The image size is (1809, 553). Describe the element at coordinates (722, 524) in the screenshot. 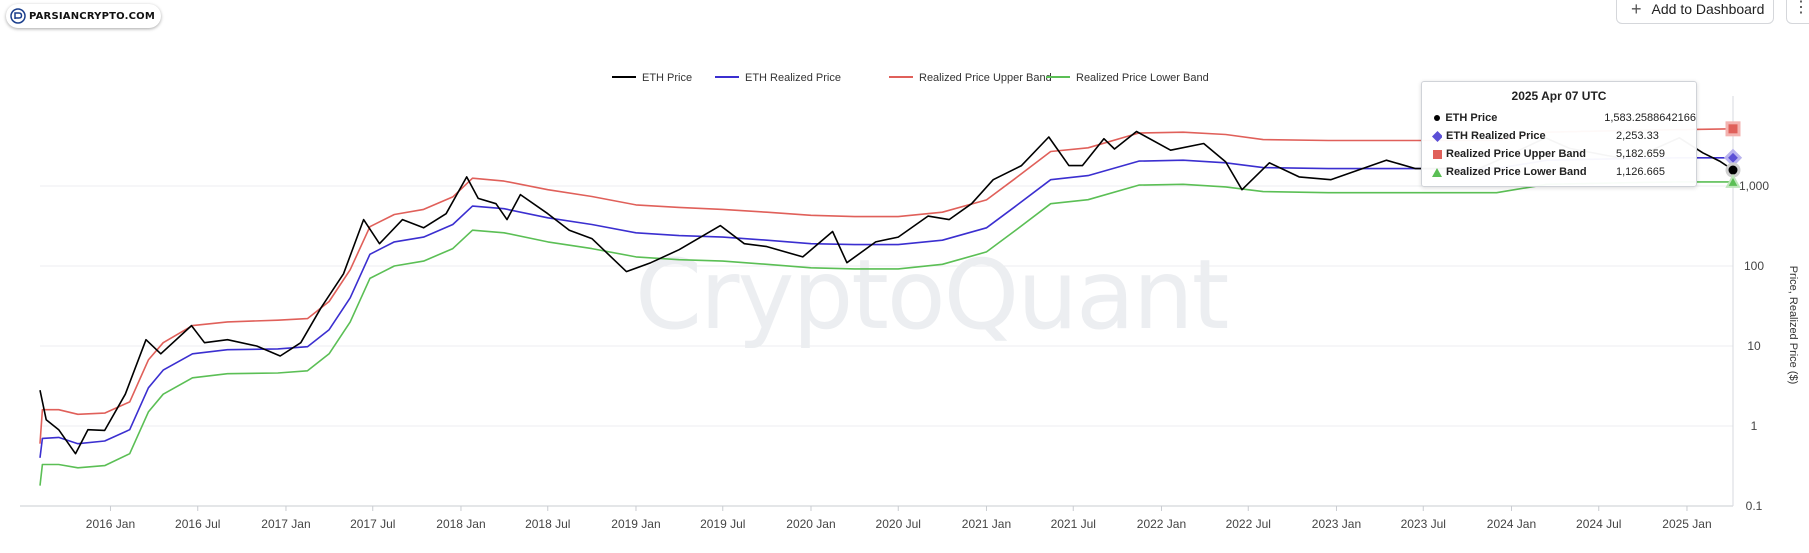

I see `x-tick-label: 2019 Jul` at that location.